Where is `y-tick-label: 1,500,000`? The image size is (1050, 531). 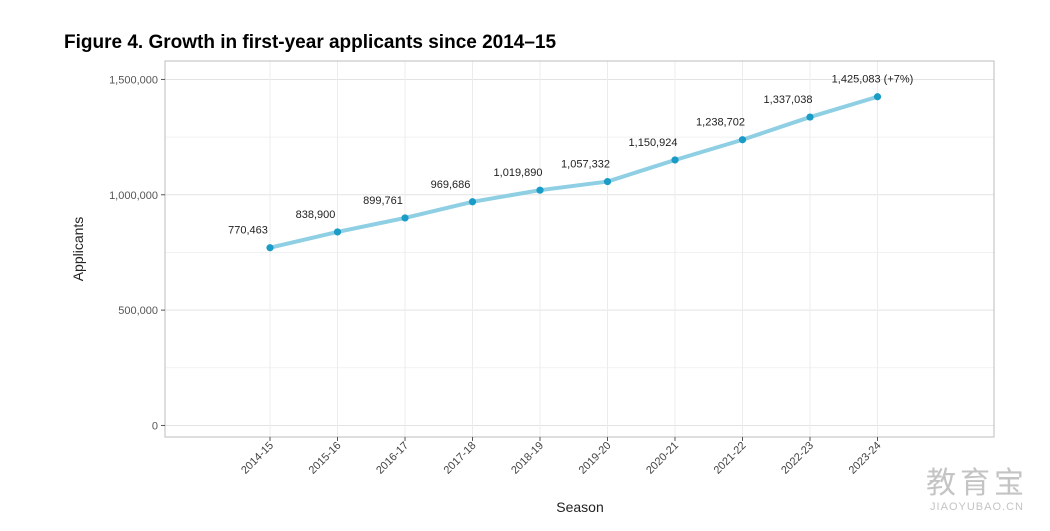 y-tick-label: 1,500,000 is located at coordinates (133, 80).